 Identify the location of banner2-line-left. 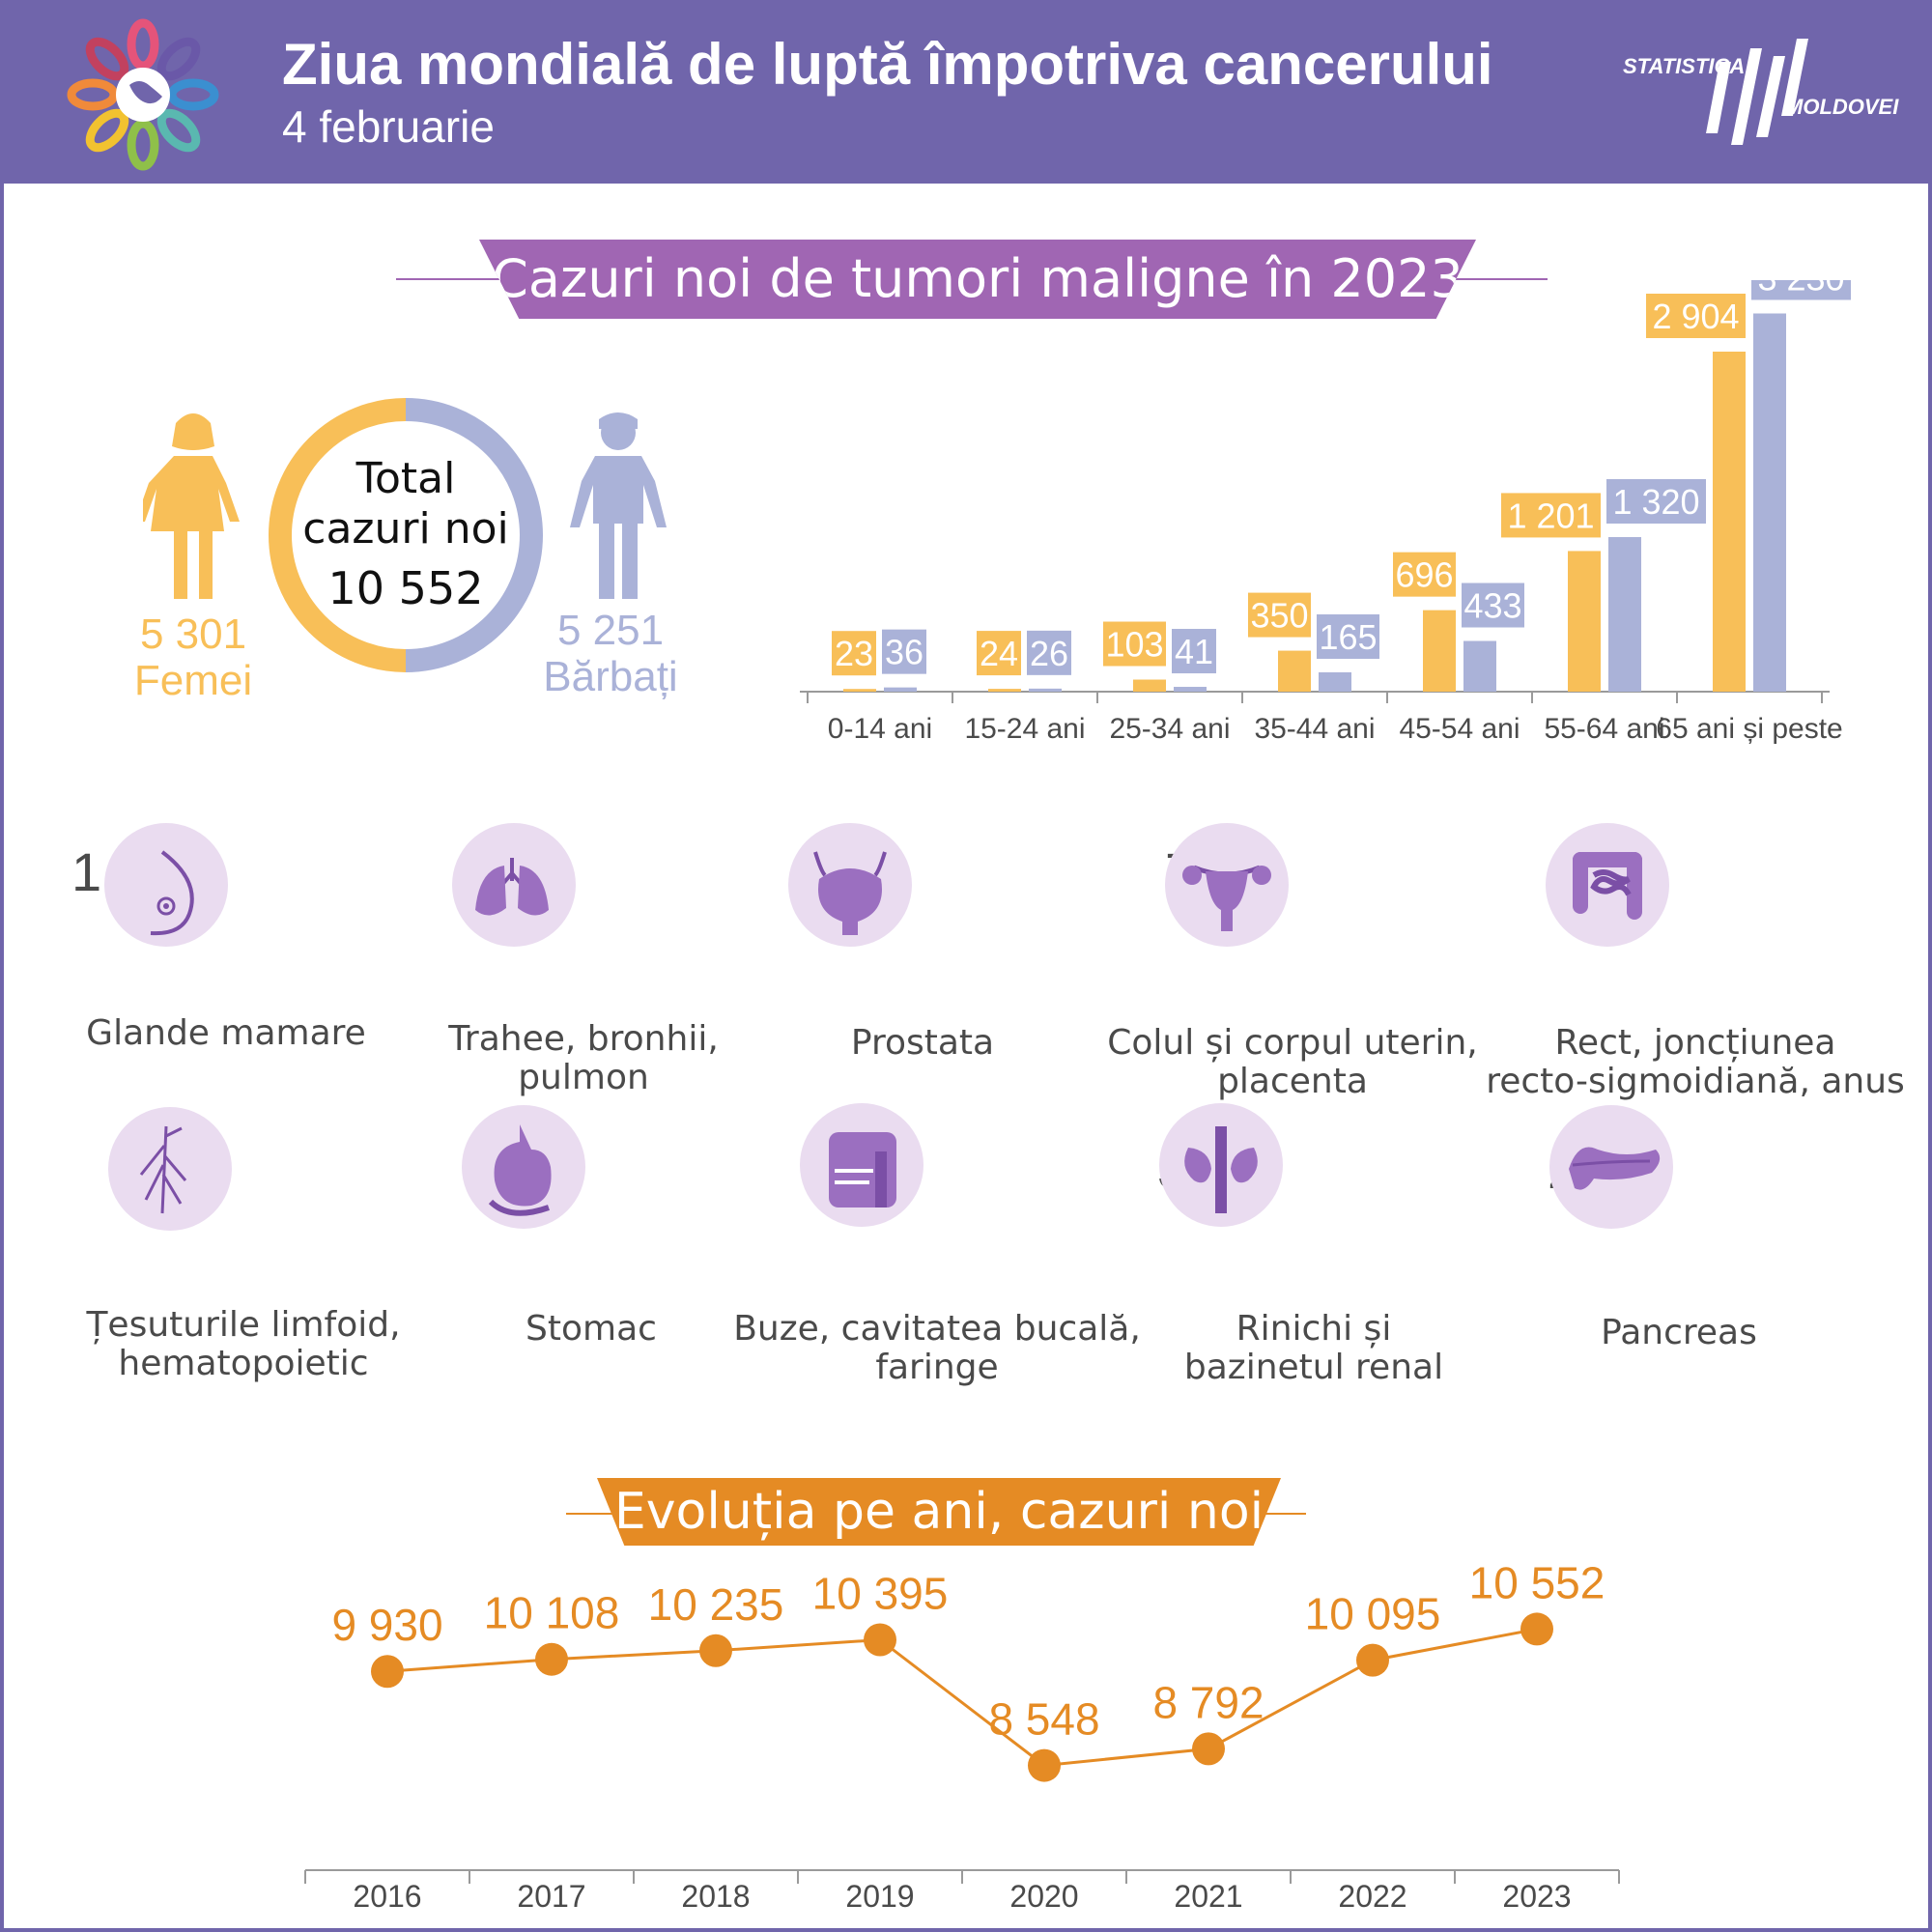
(595, 1514).